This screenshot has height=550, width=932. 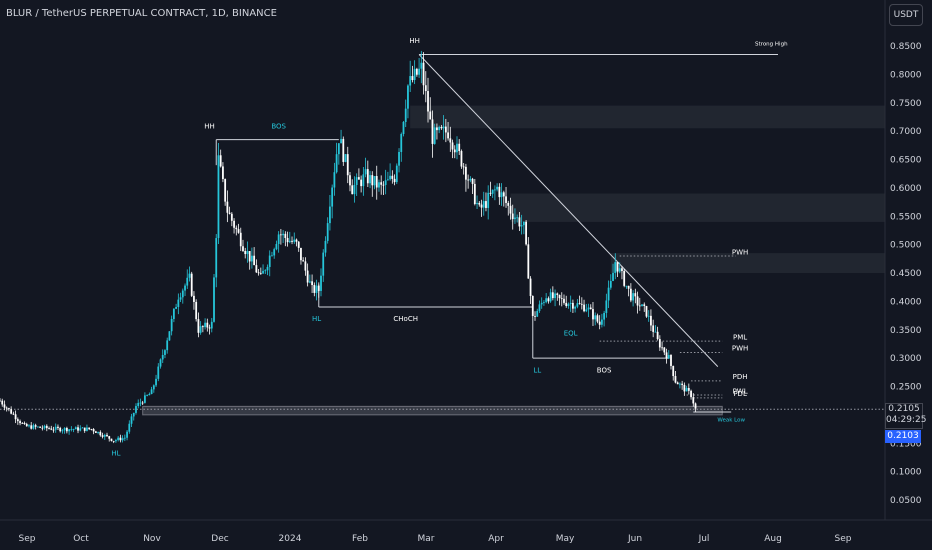 What do you see at coordinates (906, 274) in the screenshot?
I see `y-tick-label-8: 0.4500` at bounding box center [906, 274].